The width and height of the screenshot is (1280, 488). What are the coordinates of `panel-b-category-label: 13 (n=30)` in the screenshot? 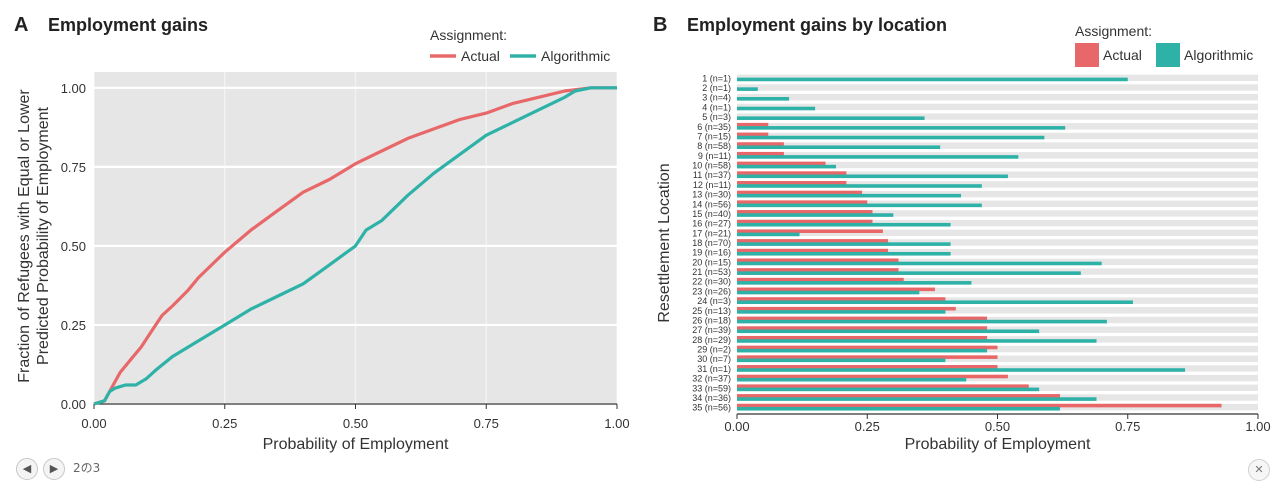 It's located at (711, 195).